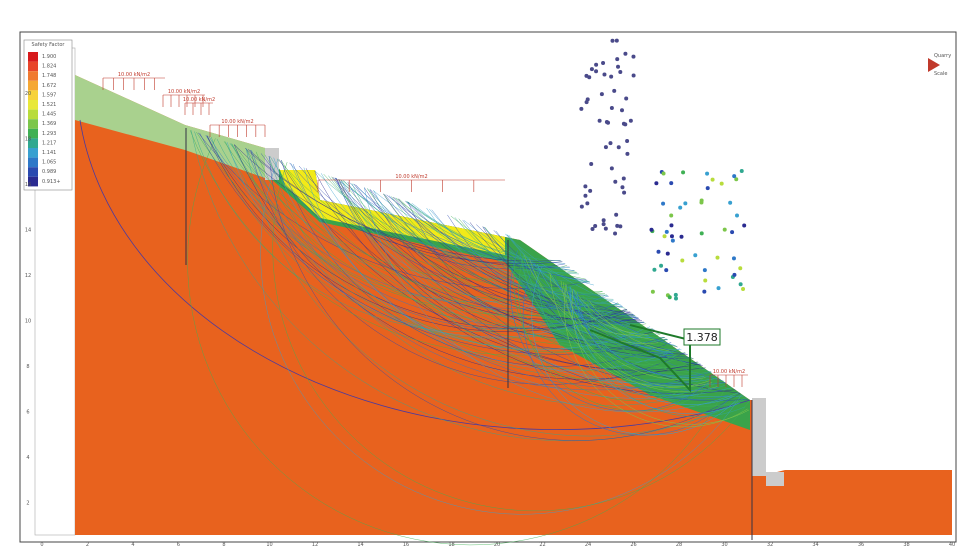  I want to click on layer-top, so click(170, 126).